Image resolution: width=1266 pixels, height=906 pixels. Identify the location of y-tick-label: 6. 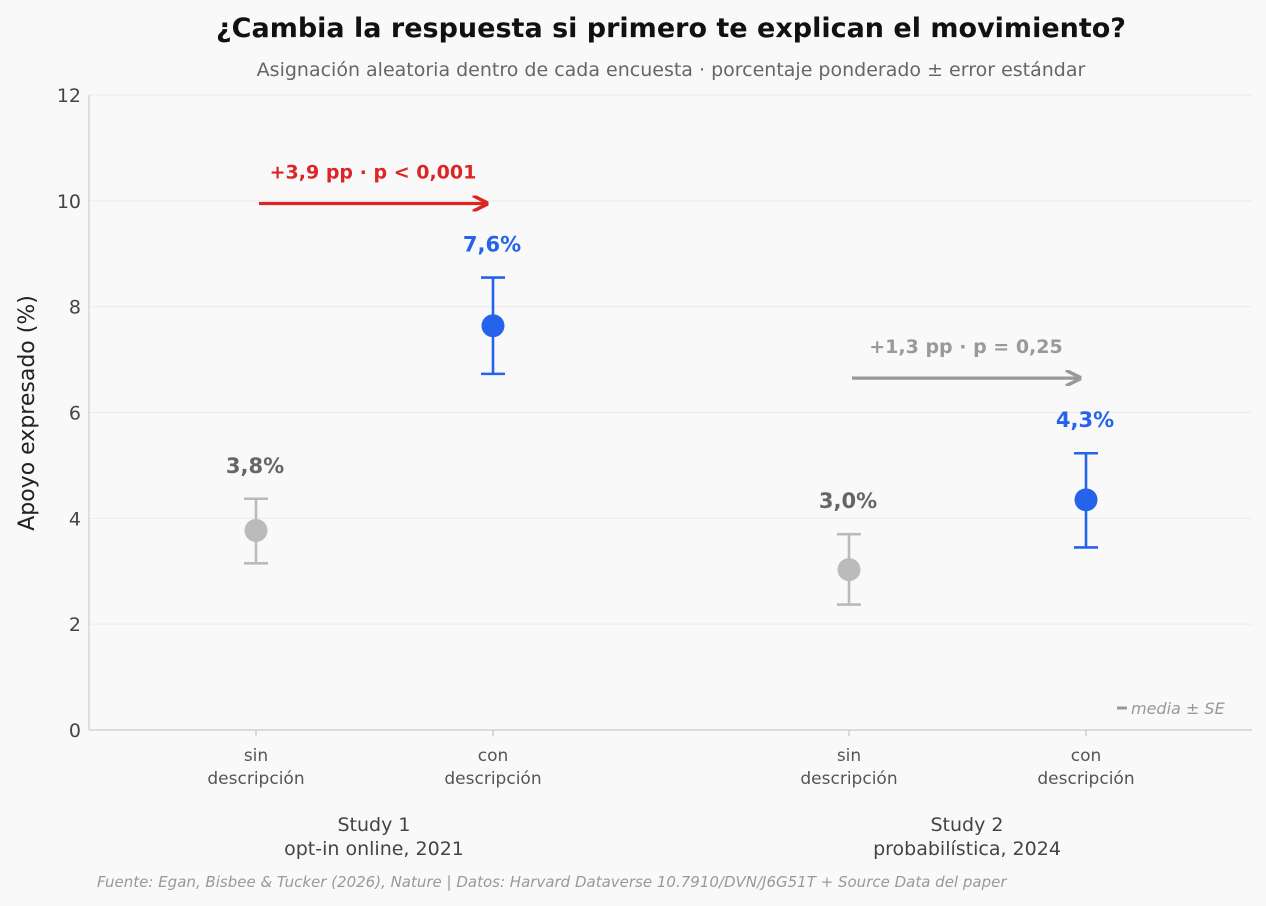
(75, 414).